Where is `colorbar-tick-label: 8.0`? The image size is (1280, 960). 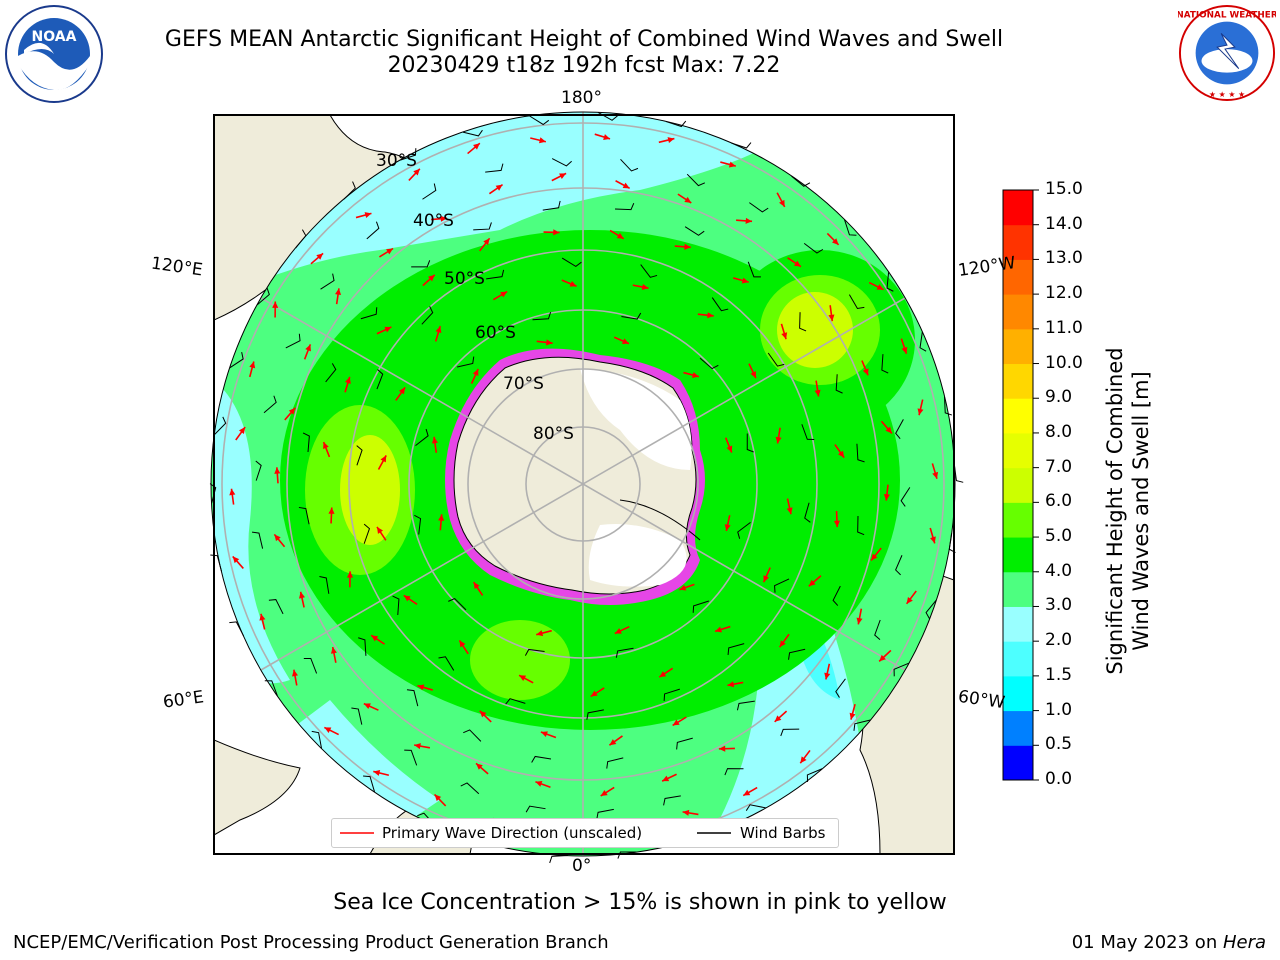
colorbar-tick-label: 8.0 is located at coordinates (1059, 431).